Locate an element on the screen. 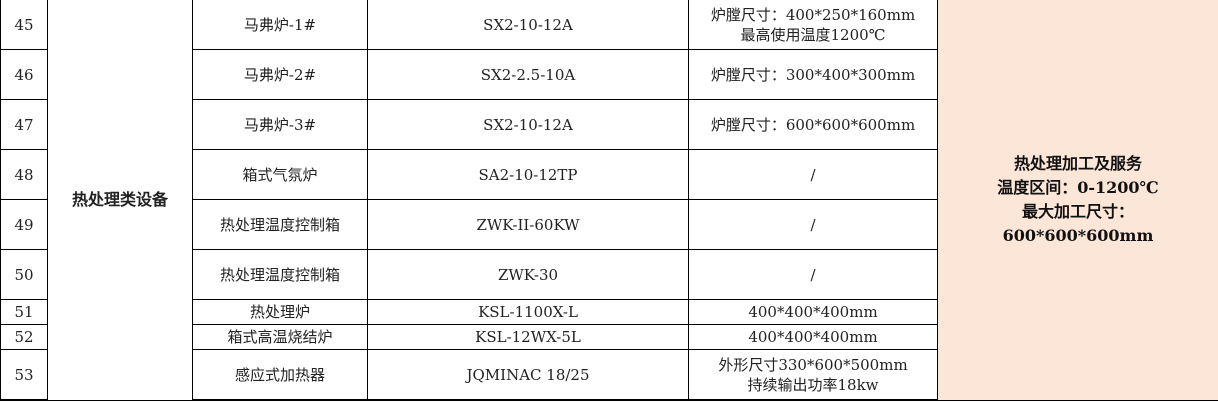 The height and width of the screenshot is (403, 1218). table-row: 48 箱式气氛炉 SA2-10-12TP / is located at coordinates (609, 174).